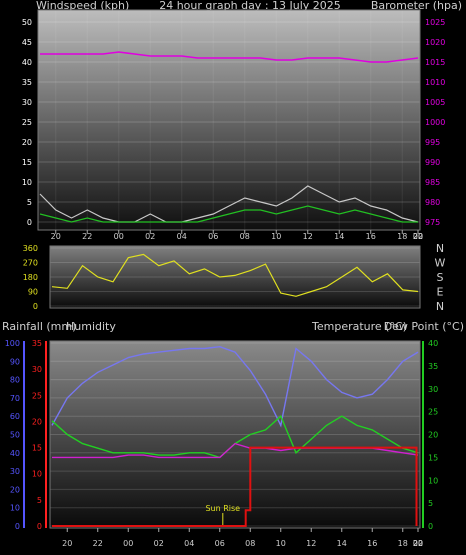 The image size is (466, 555). Describe the element at coordinates (222, 508) in the screenshot. I see `sunrise-label: Sun Rise` at that location.